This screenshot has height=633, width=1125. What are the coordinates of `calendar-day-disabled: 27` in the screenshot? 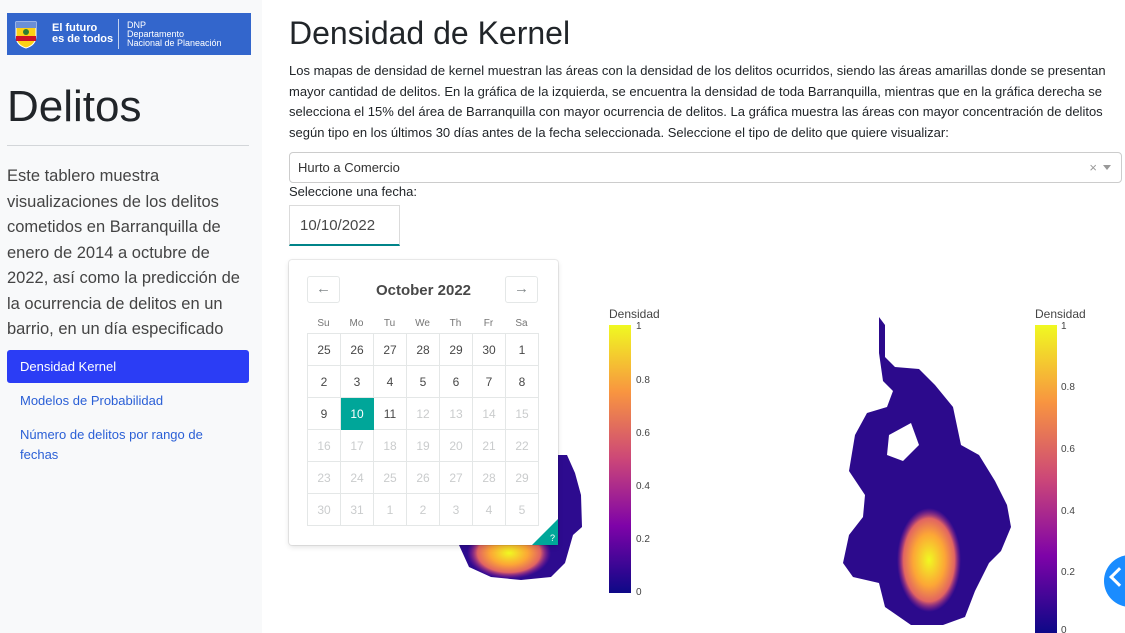 It's located at (456, 477).